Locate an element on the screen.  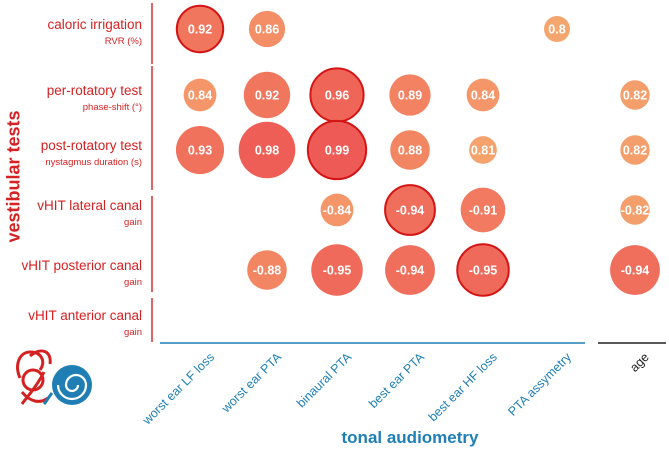
bubble-label-3-4: -0.91 is located at coordinates (483, 211).